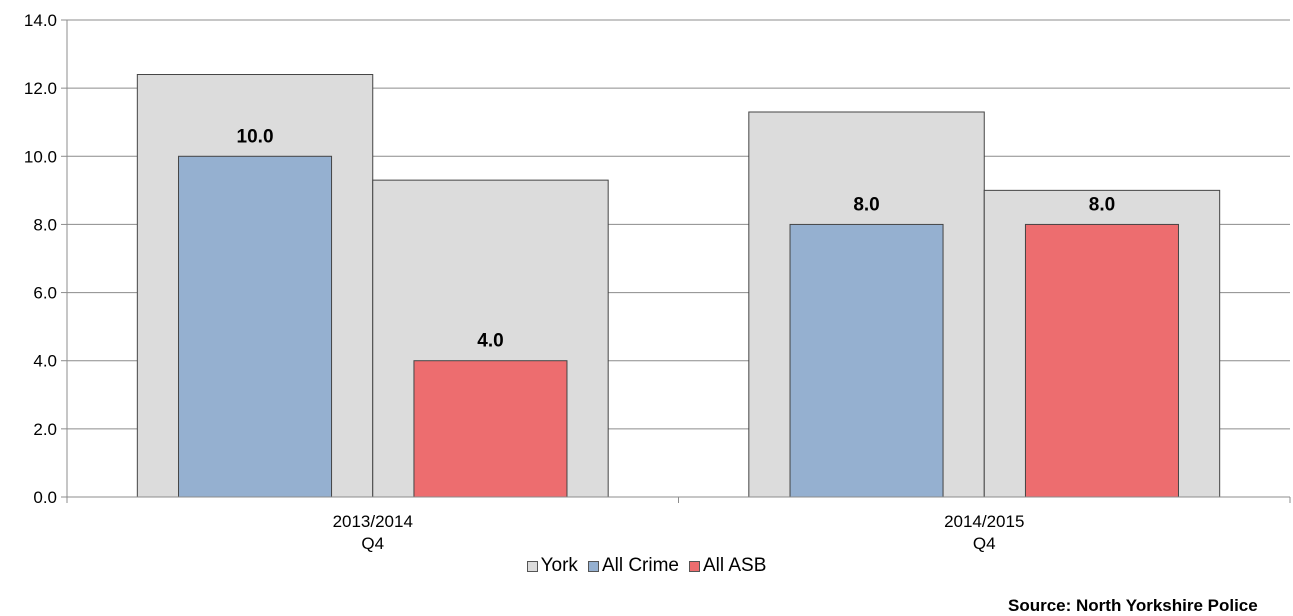 Image resolution: width=1293 pixels, height=616 pixels. Describe the element at coordinates (255, 136) in the screenshot. I see `data-label: 10.0` at that location.